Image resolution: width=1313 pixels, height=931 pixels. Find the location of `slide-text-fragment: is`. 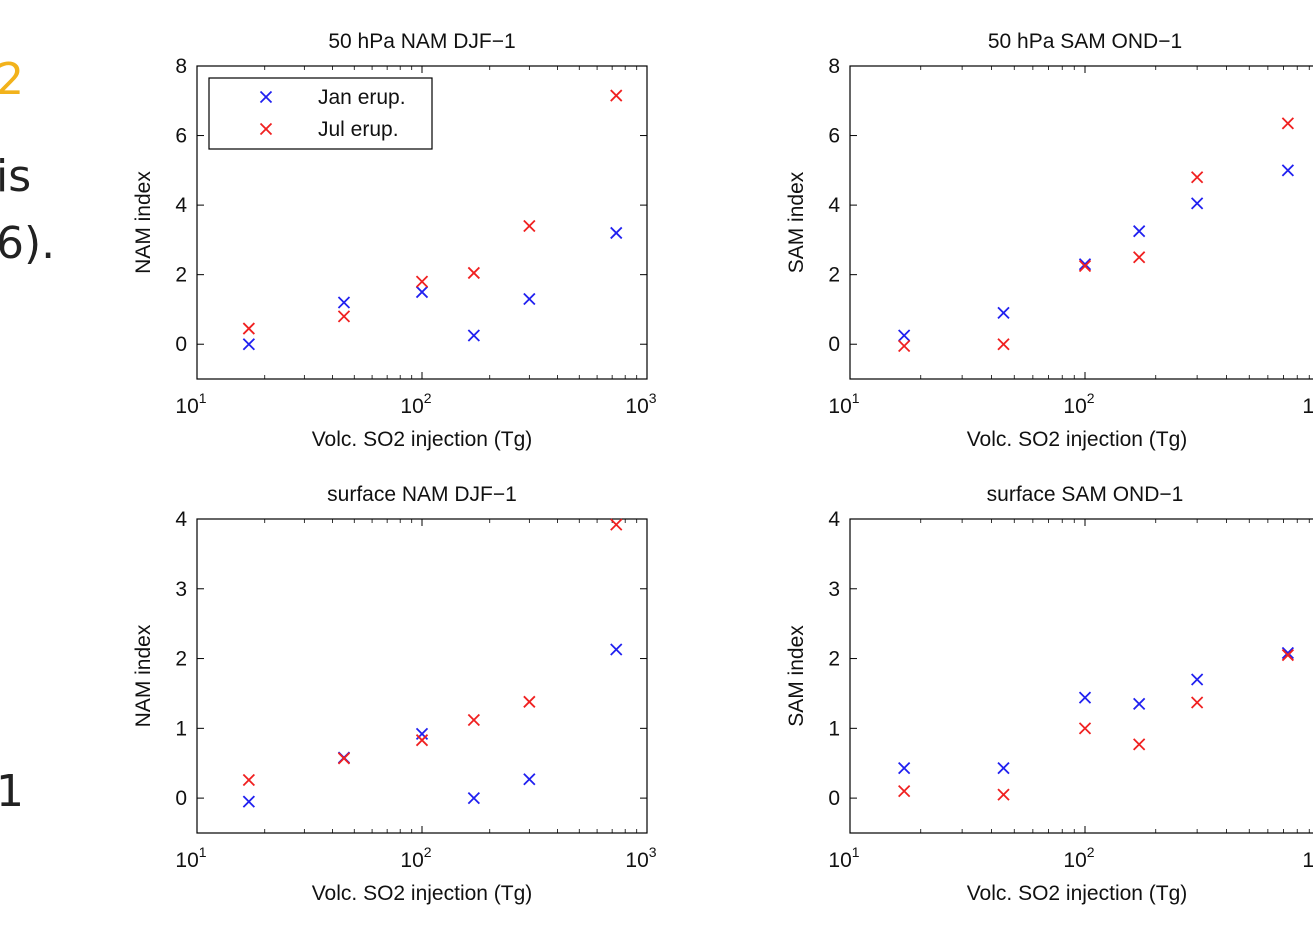

slide-text-fragment: is is located at coordinates (16, 176).